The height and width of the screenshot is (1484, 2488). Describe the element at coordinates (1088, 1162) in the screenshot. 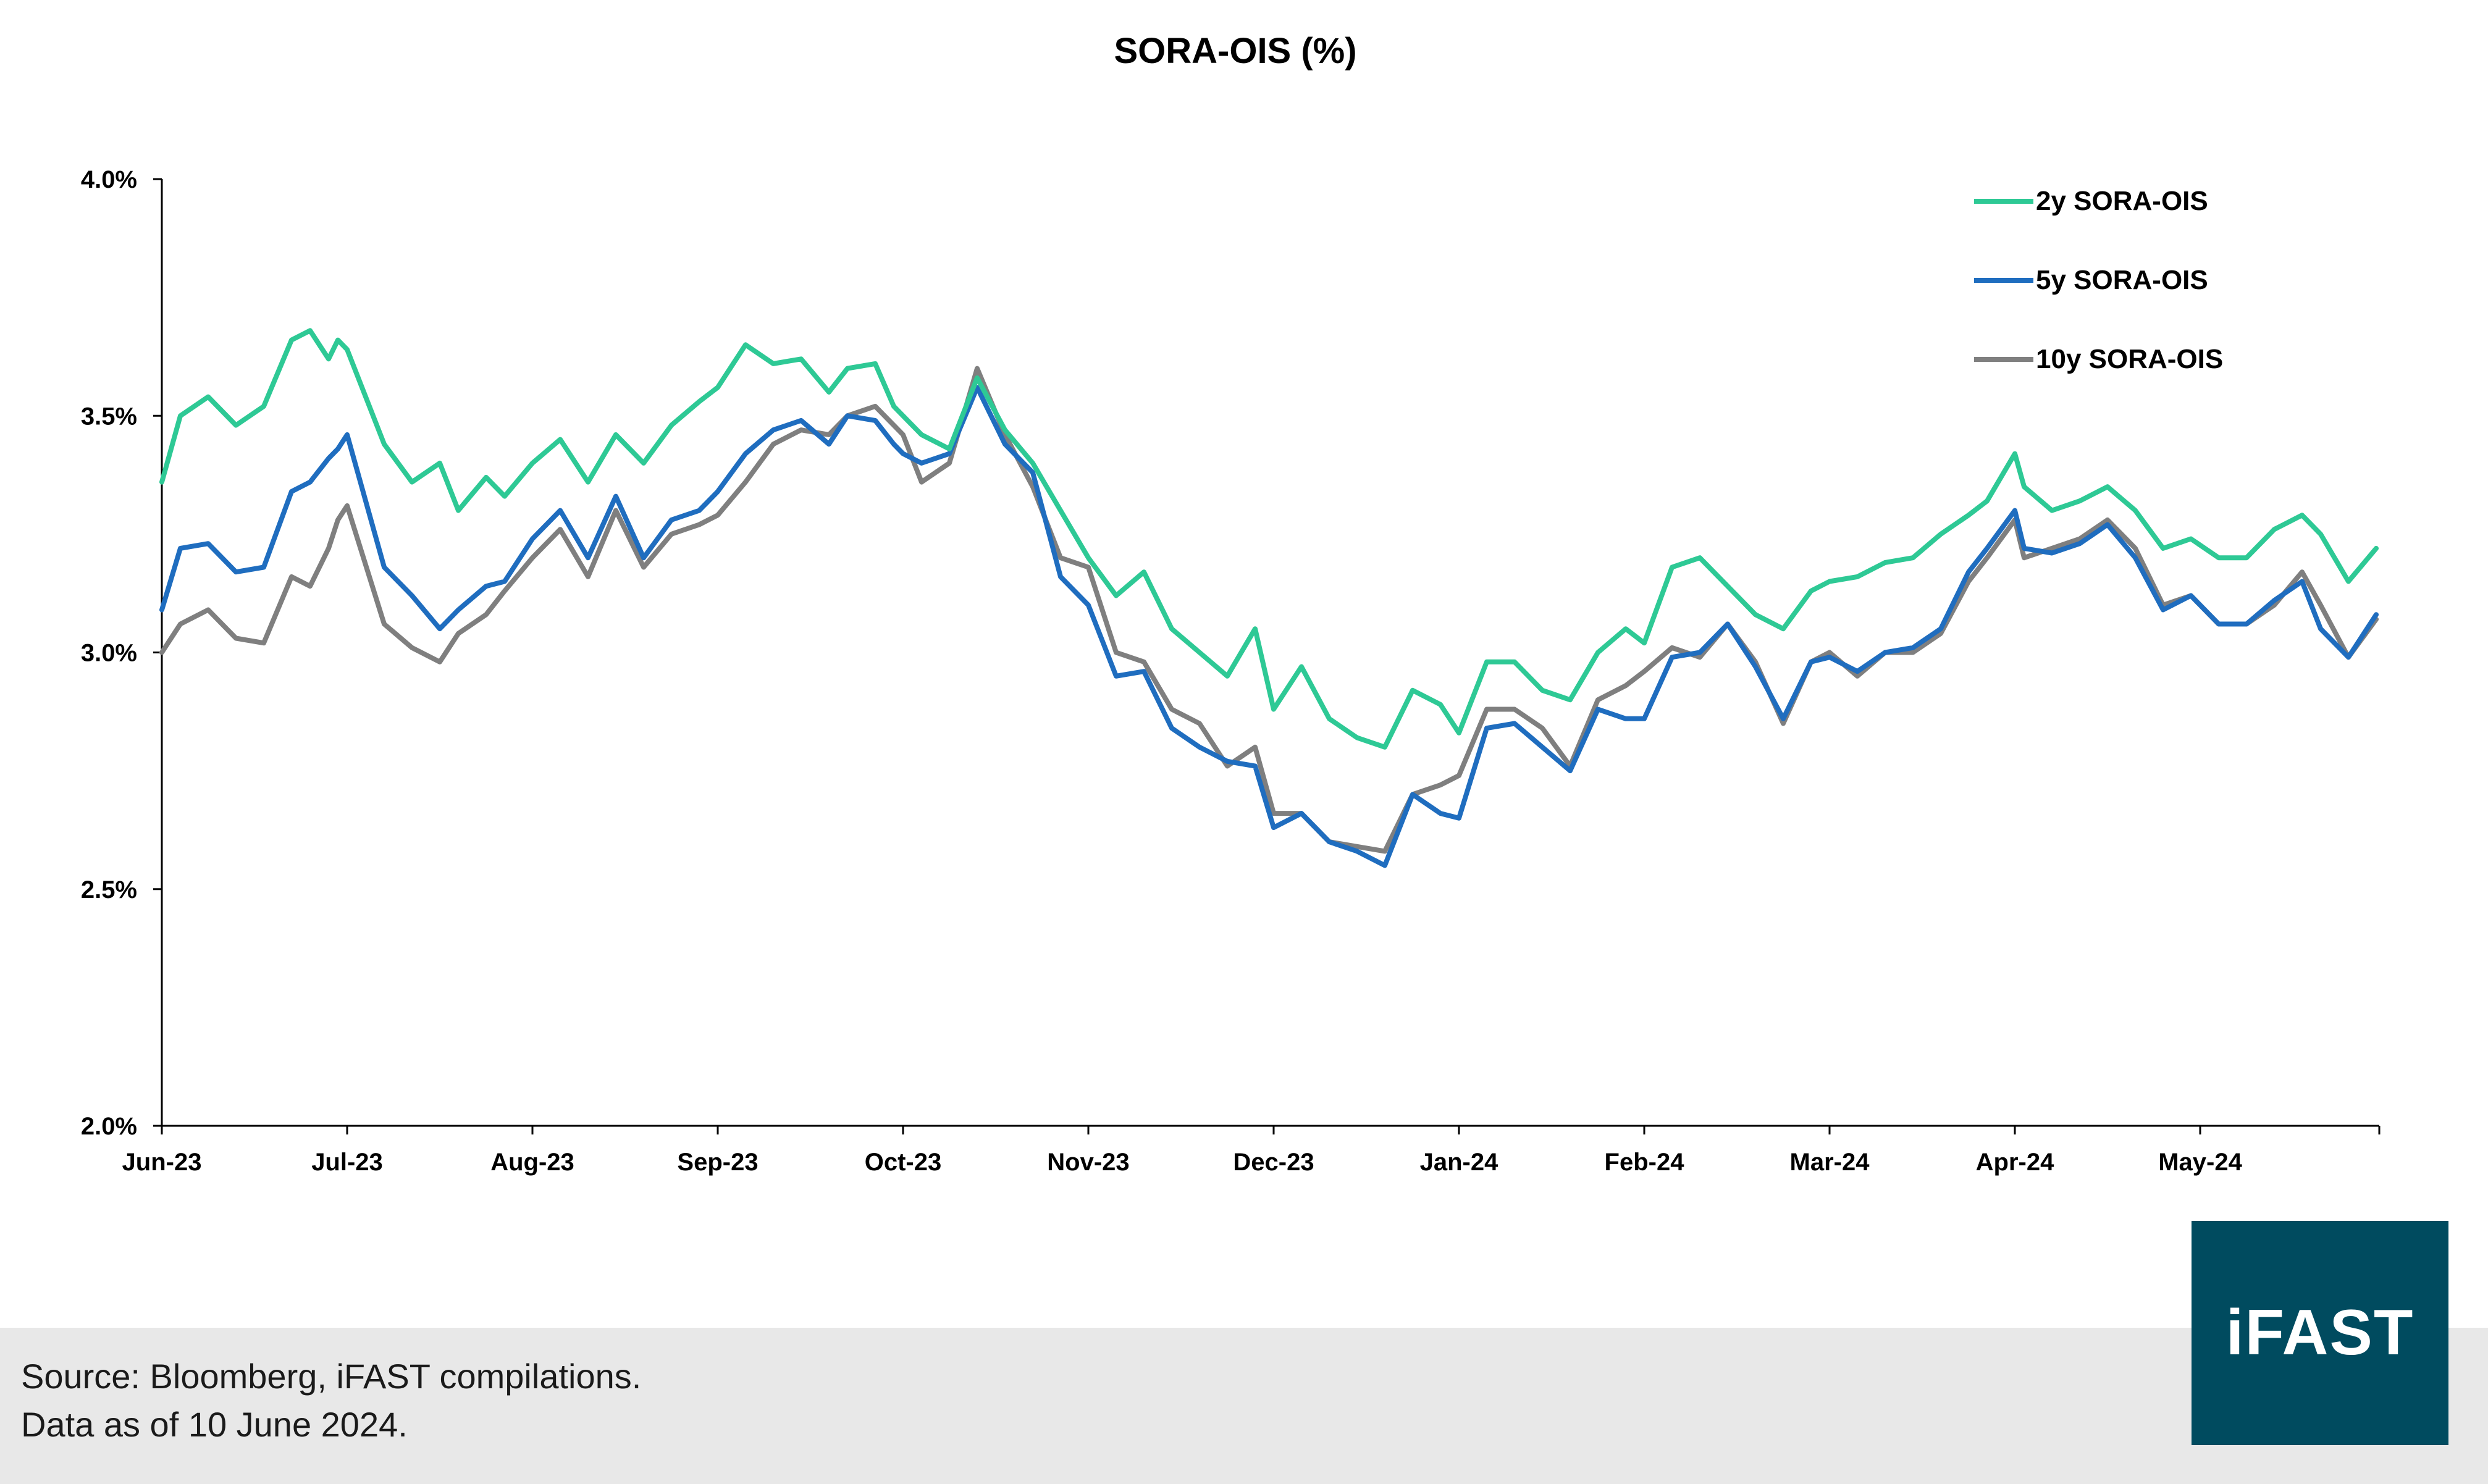

I see `x-tick-label: Nov-23` at that location.